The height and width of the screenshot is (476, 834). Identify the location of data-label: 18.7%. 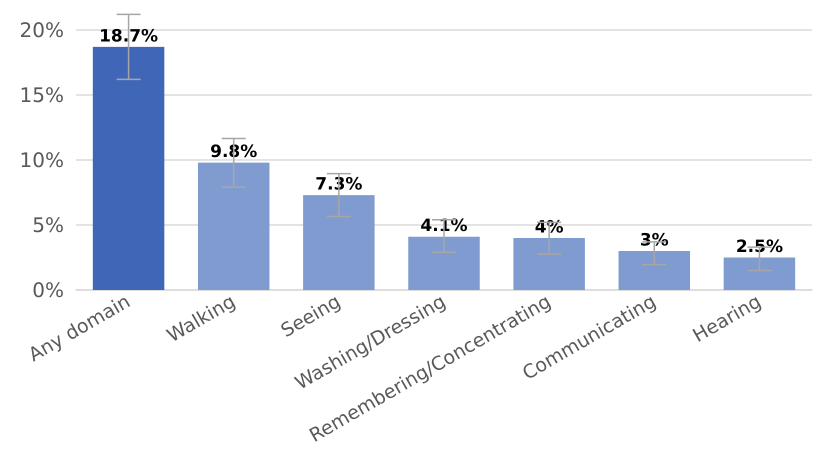
(128, 36).